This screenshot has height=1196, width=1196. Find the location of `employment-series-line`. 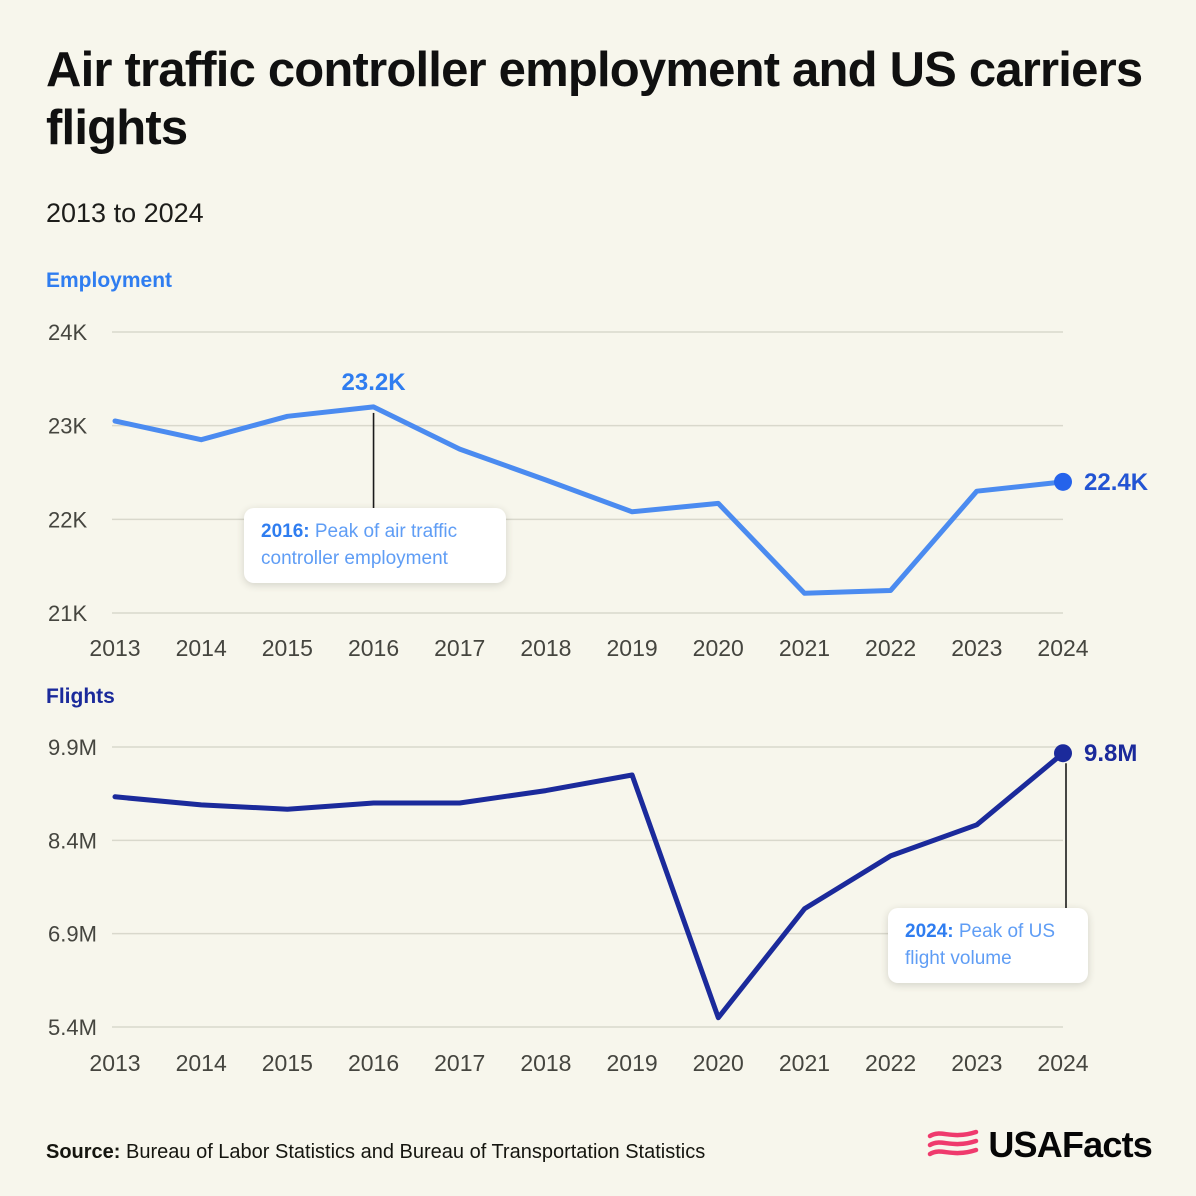

employment-series-line is located at coordinates (589, 500).